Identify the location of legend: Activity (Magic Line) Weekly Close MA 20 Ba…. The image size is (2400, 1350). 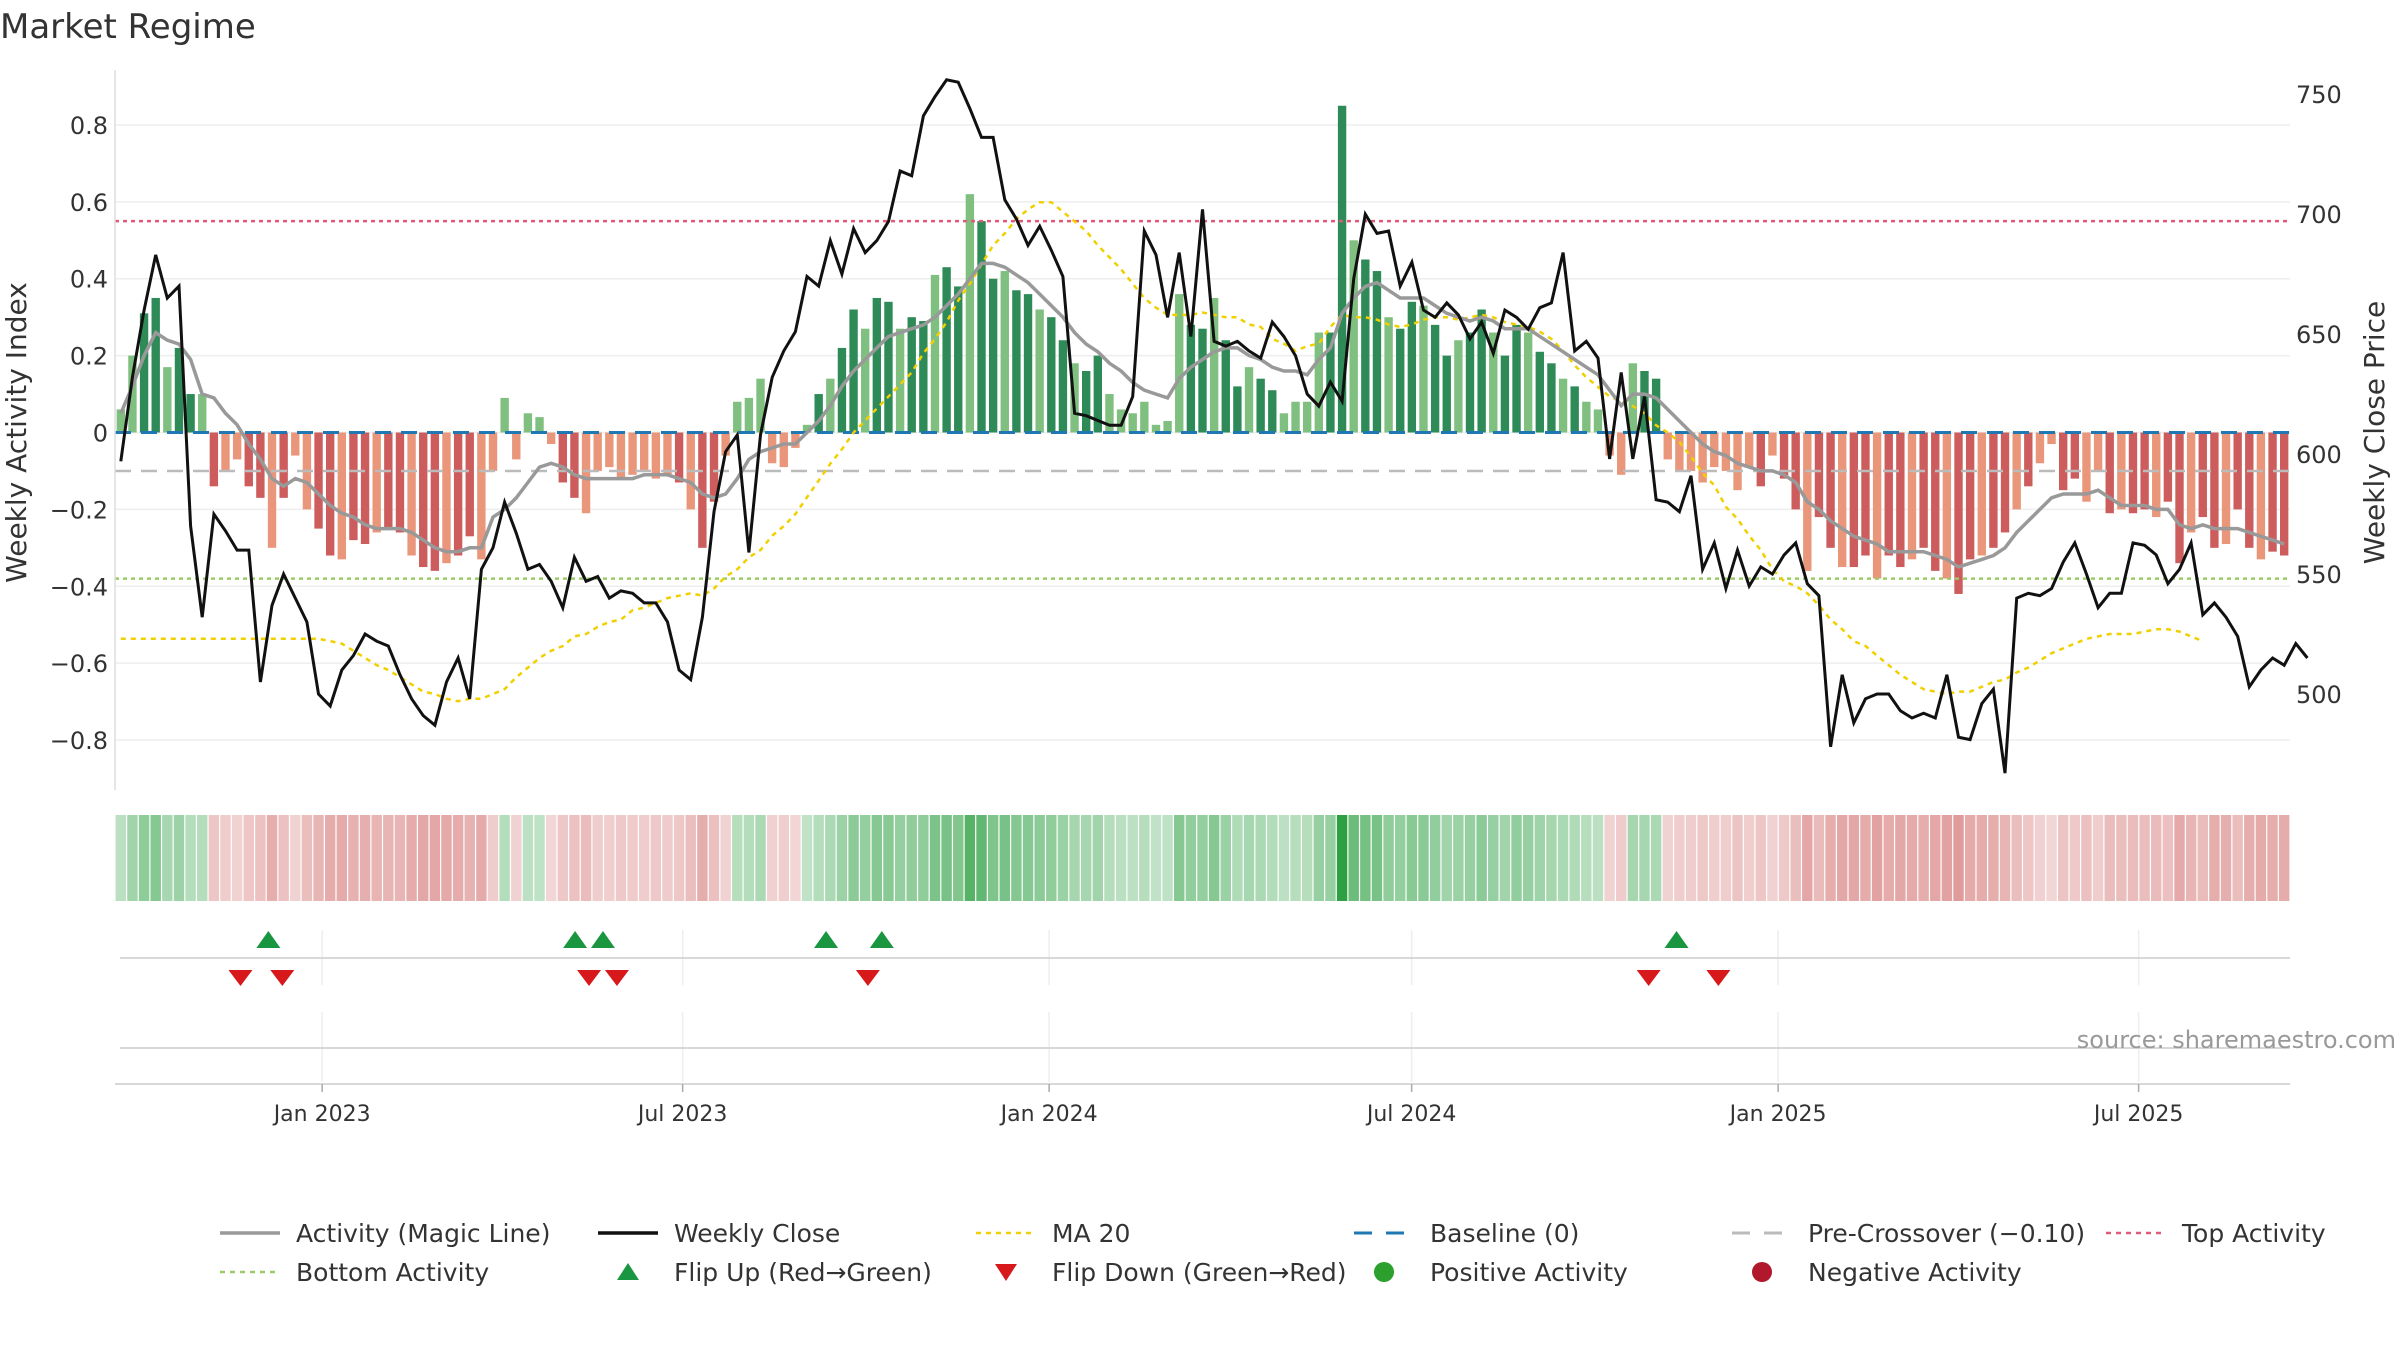
(1273, 1253).